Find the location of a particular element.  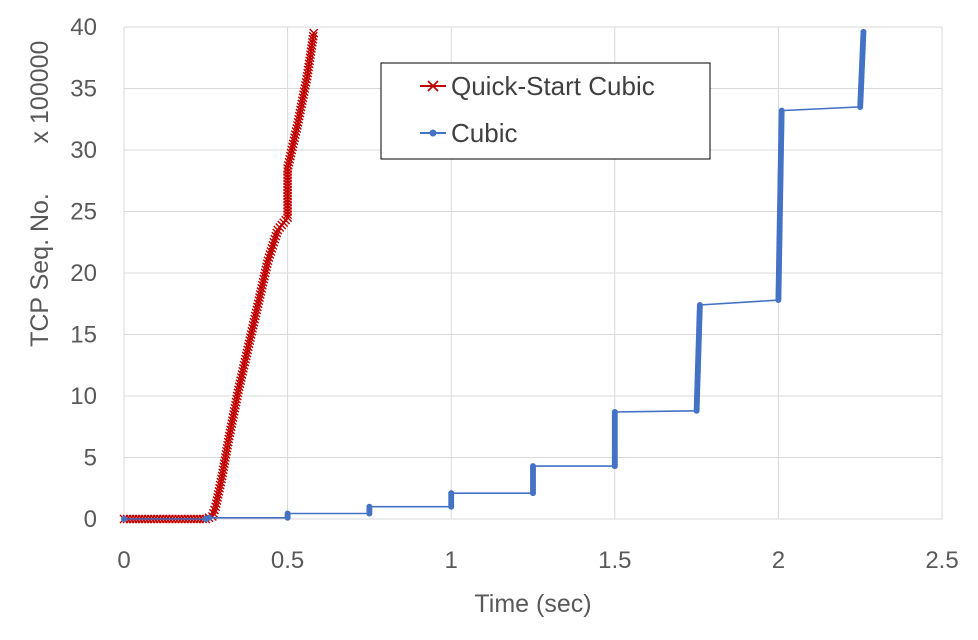

y-tick-label: 20 is located at coordinates (83, 273).